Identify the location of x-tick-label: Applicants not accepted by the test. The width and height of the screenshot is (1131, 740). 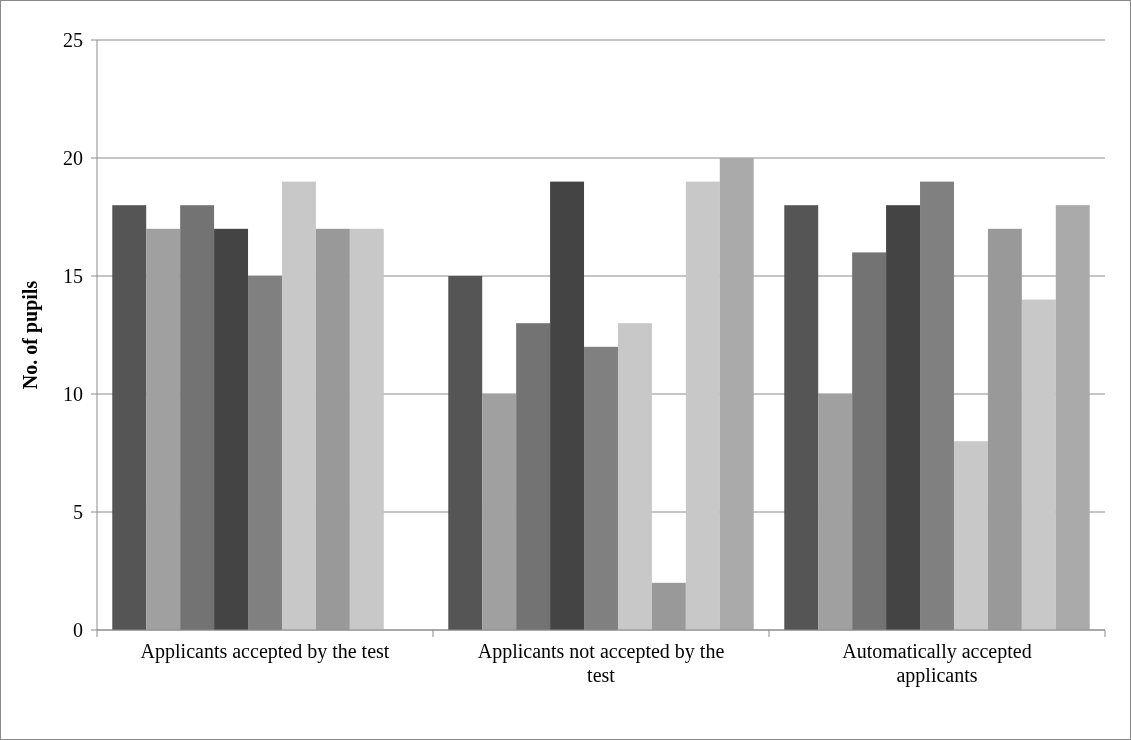
(601, 663).